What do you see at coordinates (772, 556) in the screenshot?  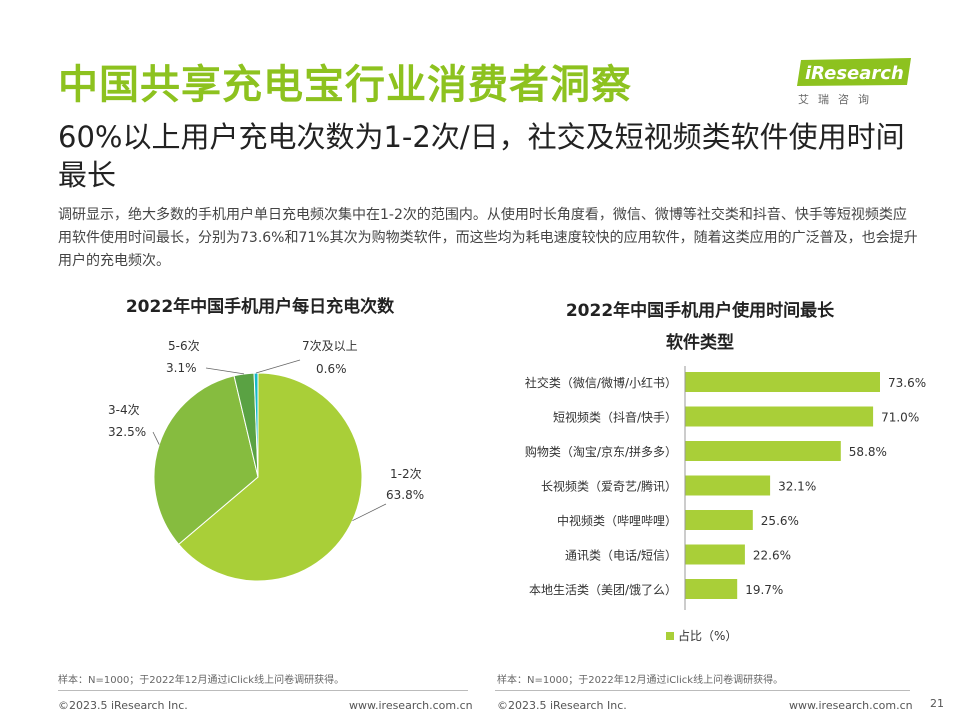 I see `bar-value-label: 22.6%` at bounding box center [772, 556].